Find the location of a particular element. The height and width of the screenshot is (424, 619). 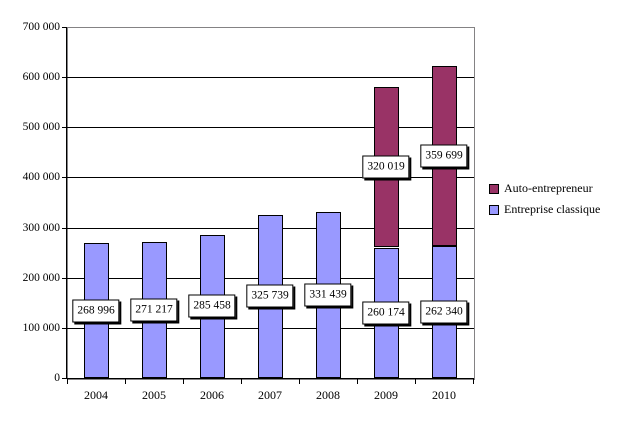

y-axis-tick-label: 300 000 is located at coordinates (41, 228).